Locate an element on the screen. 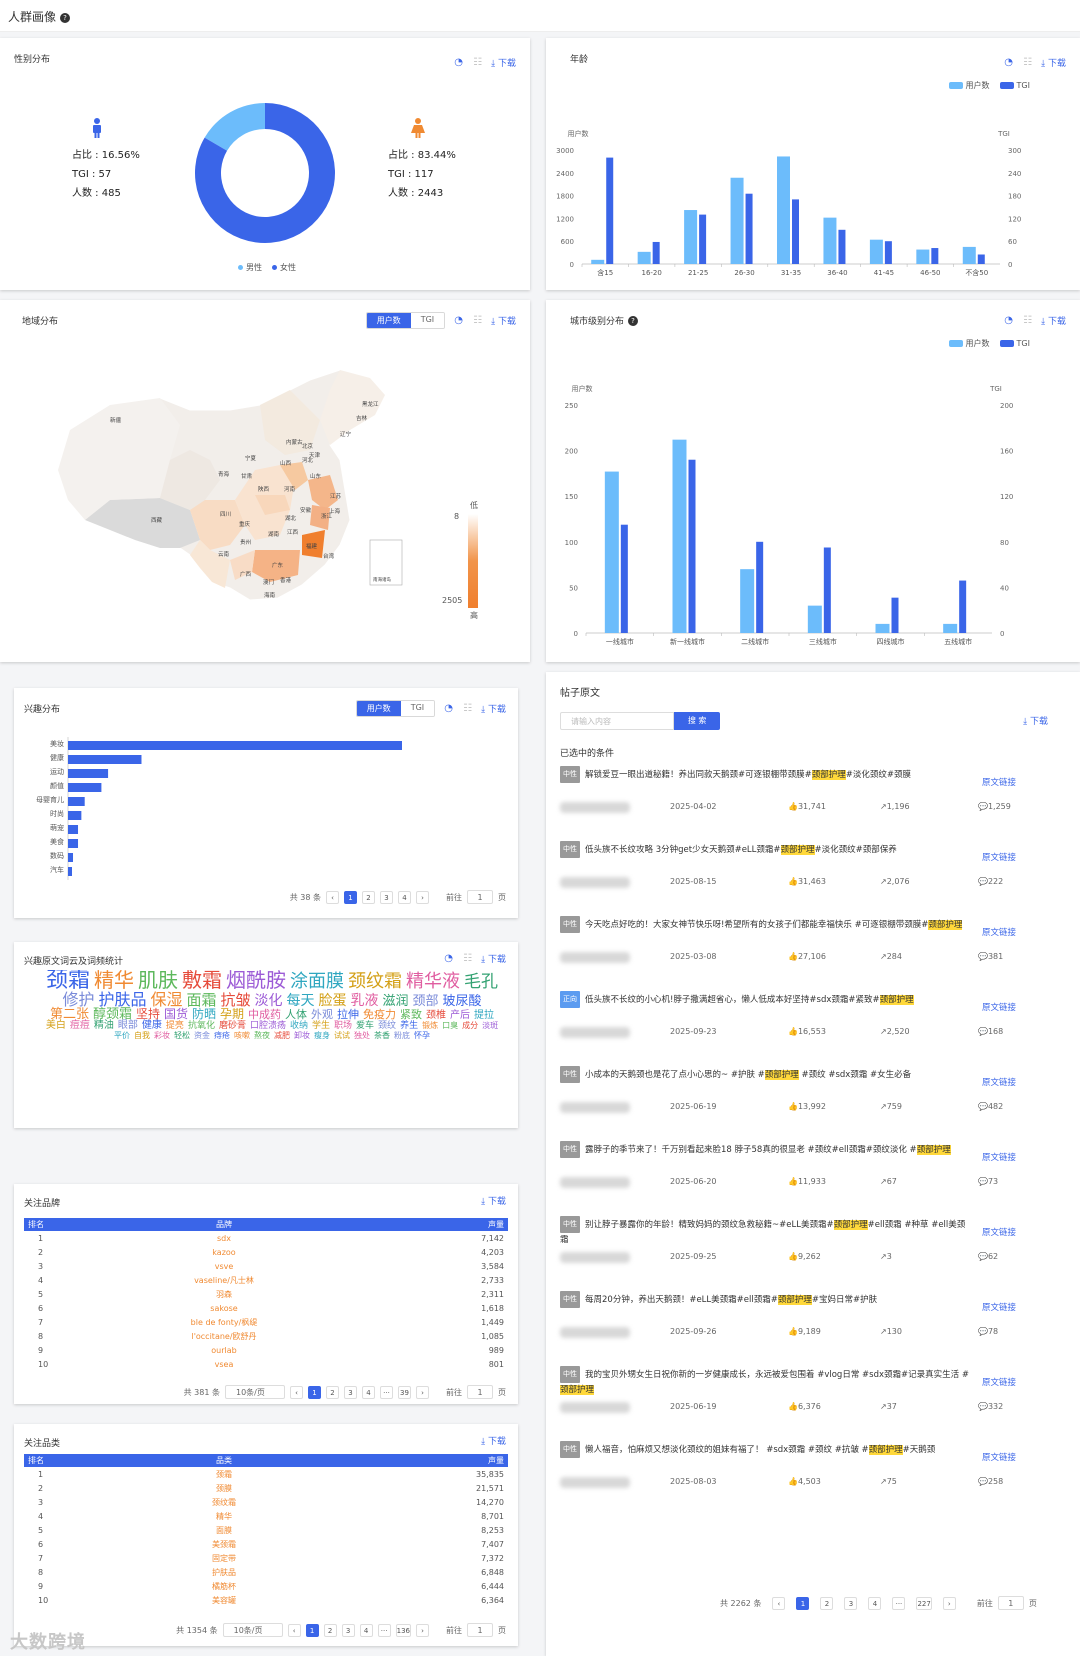 The width and height of the screenshot is (1080, 1656). cloud-word: 口腔溃疡 is located at coordinates (267, 1026).